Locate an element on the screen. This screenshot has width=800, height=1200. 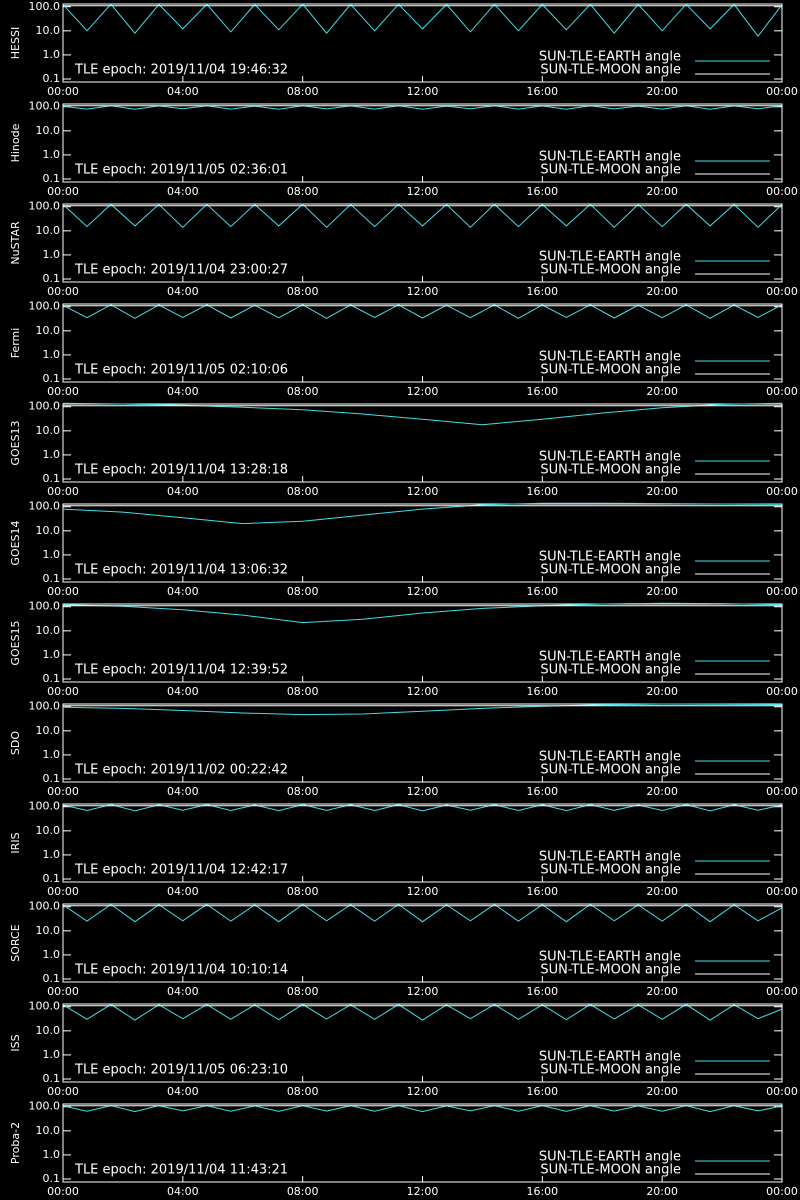
y-axis-label: GOES13 is located at coordinates (15, 442).